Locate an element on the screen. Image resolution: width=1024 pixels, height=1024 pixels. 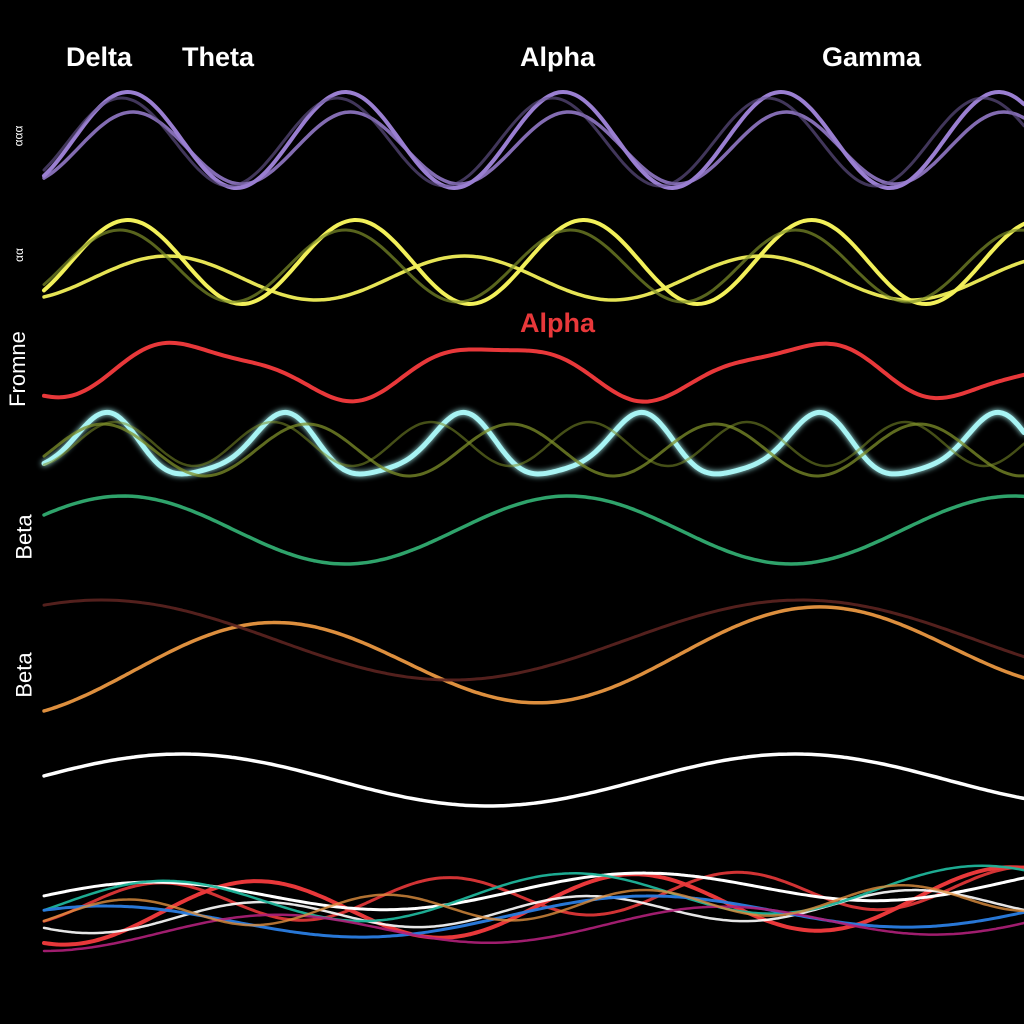
label-alpha: Alpha is located at coordinates (558, 57).